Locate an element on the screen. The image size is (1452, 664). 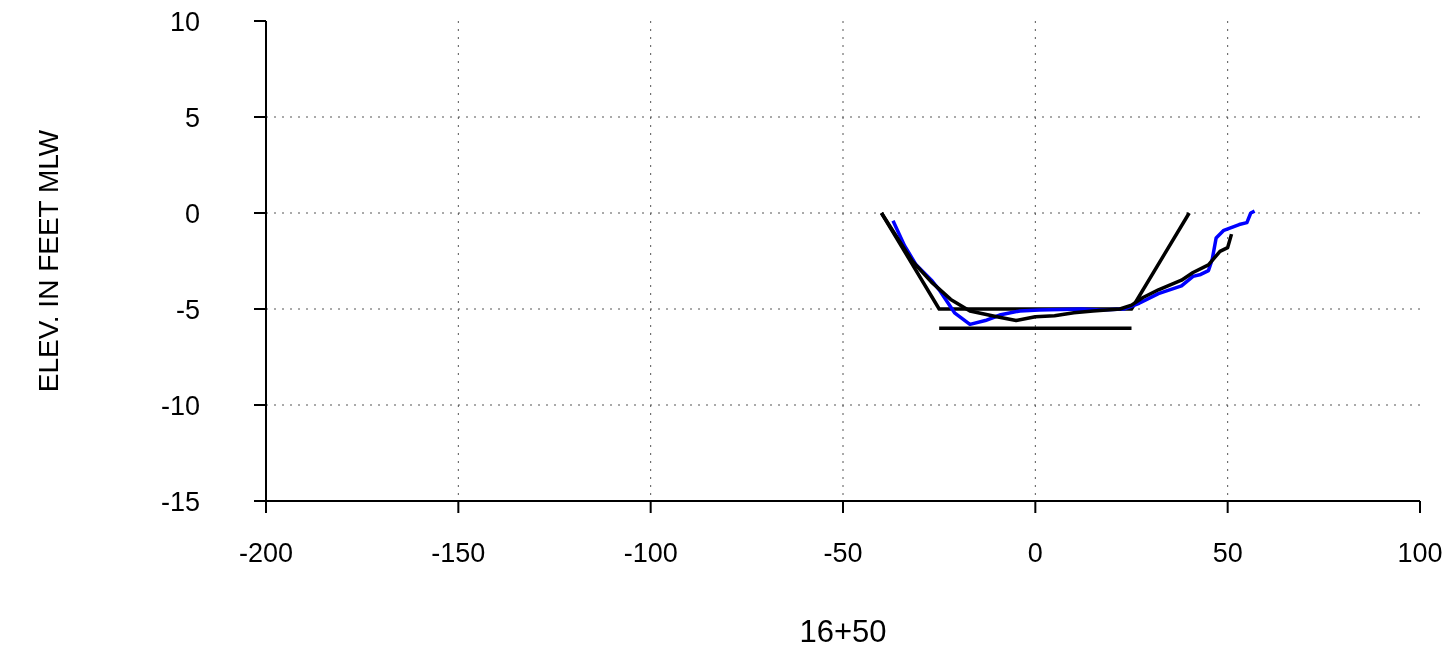
y-tick-label: -5 is located at coordinates (187, 309).